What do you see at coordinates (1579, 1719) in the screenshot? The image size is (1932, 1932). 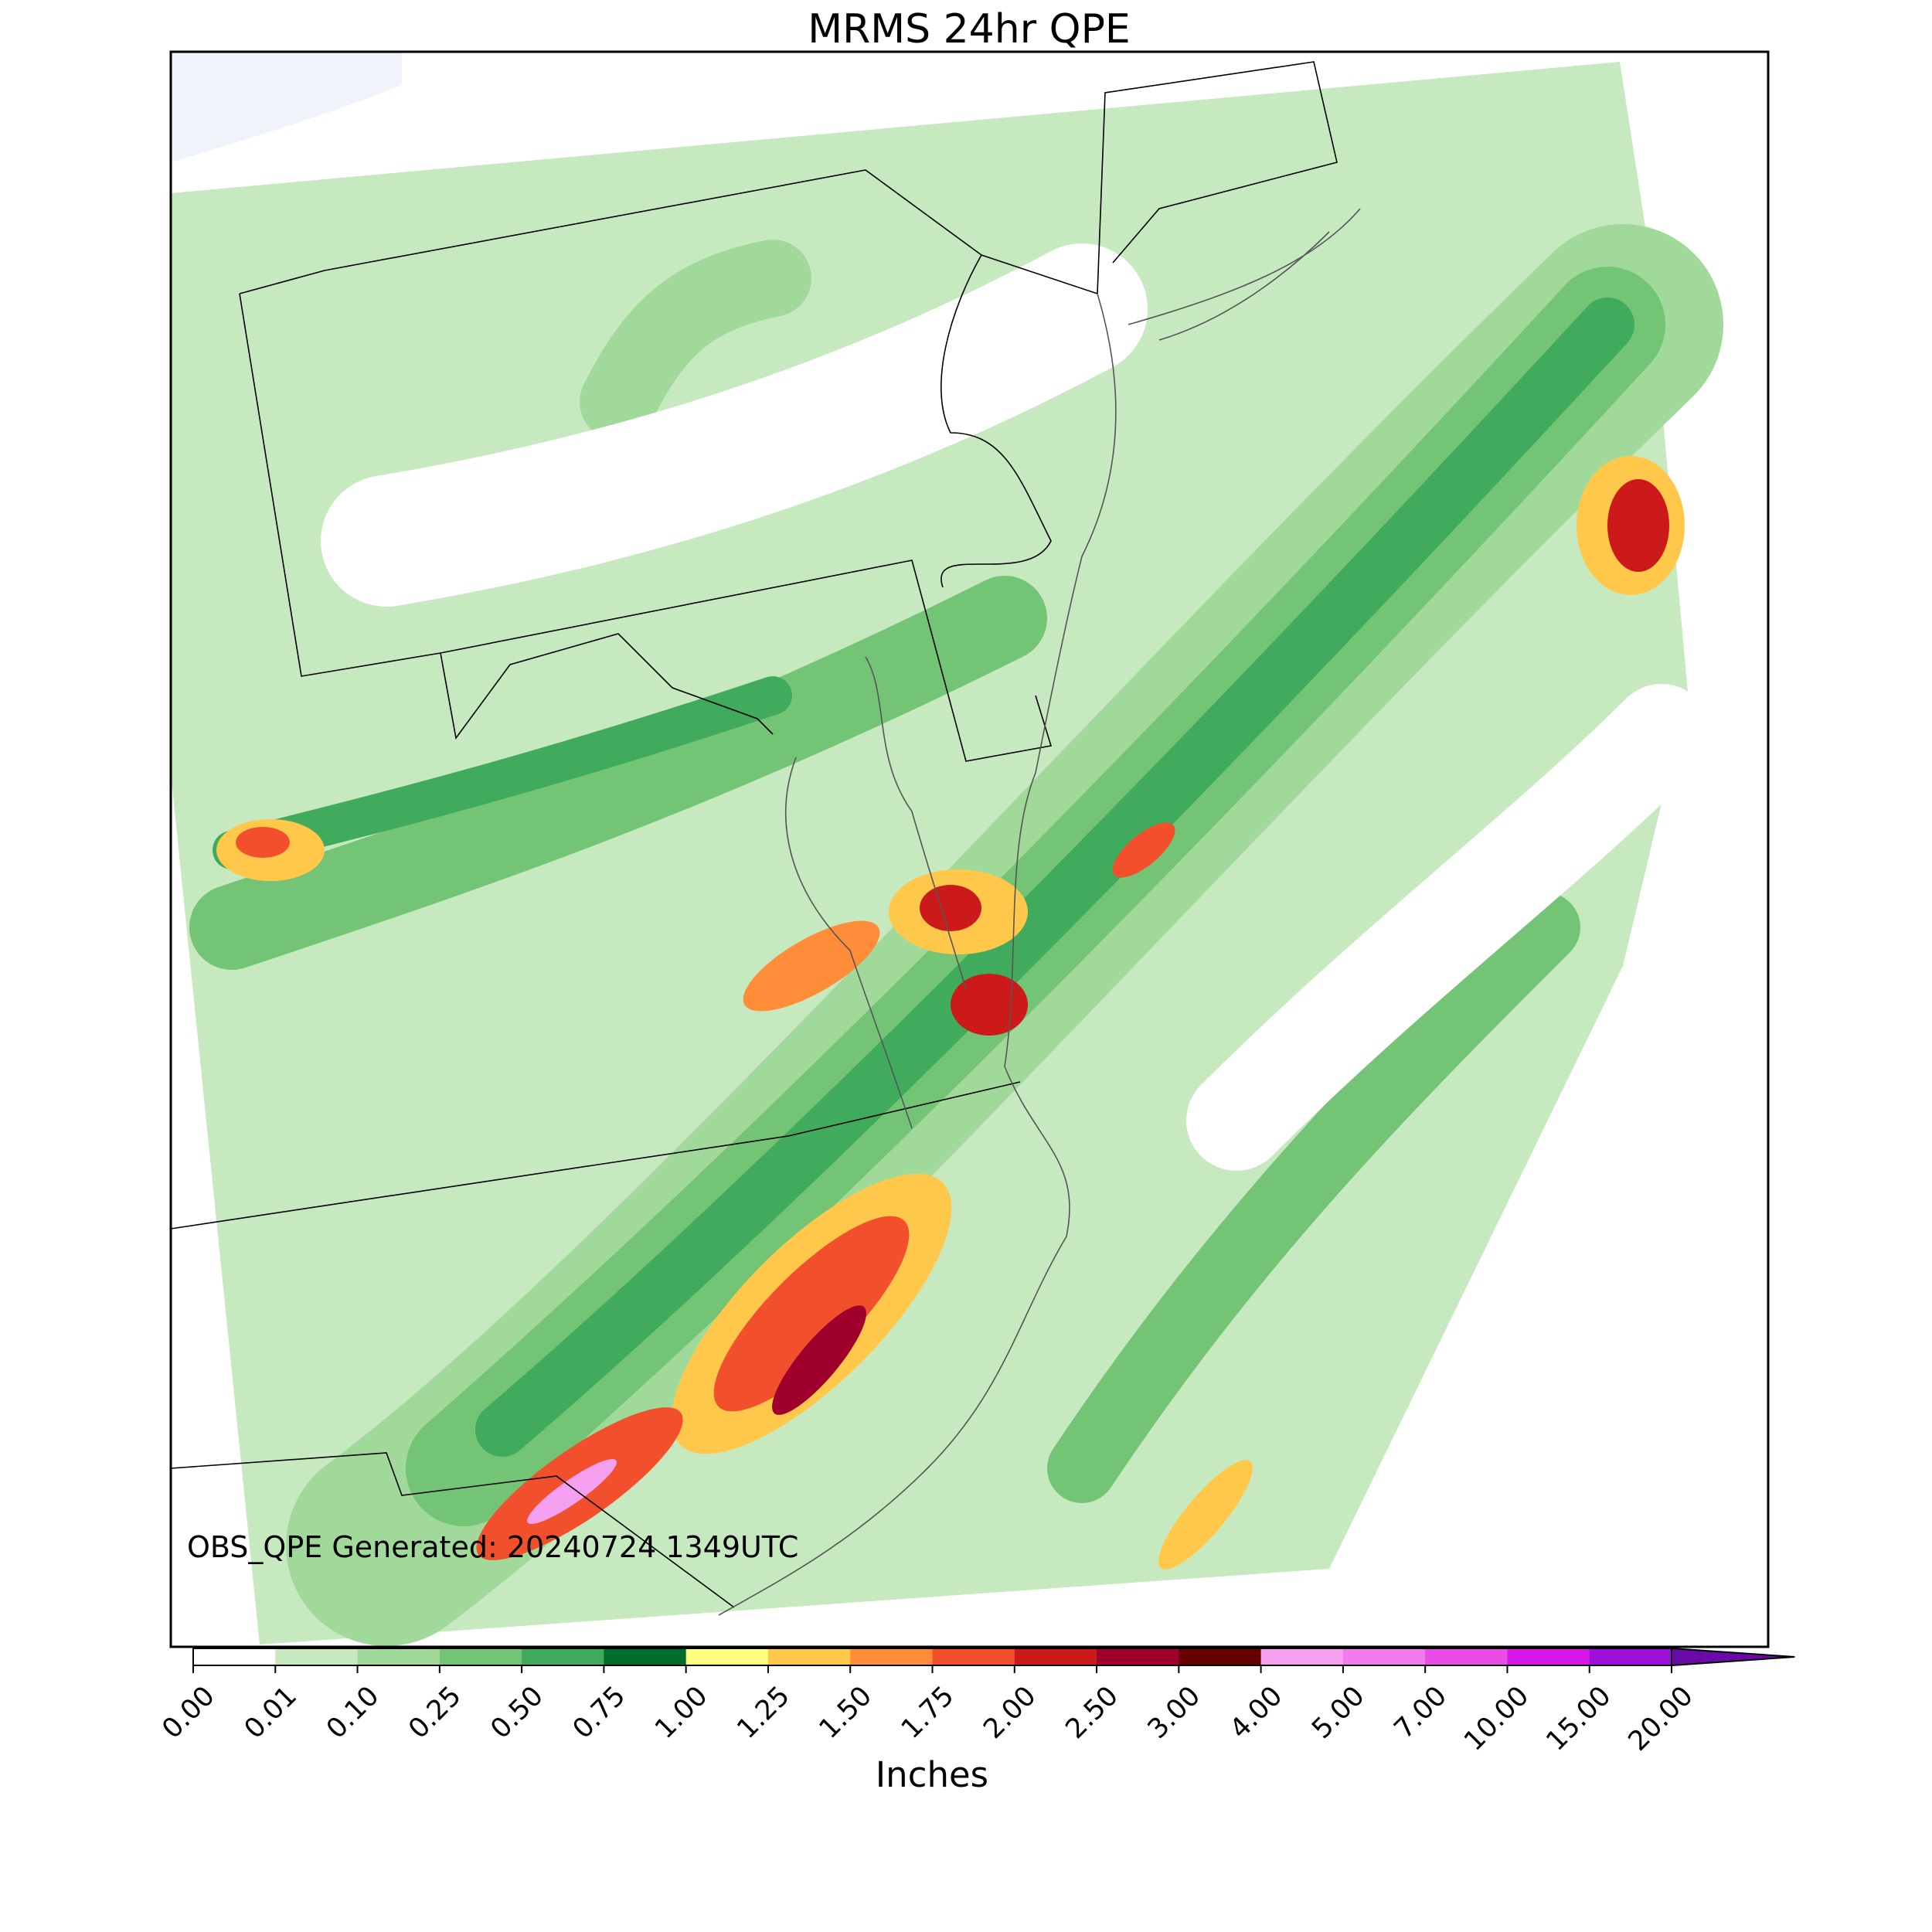 I see `colorbar-tick-label: 15.00` at bounding box center [1579, 1719].